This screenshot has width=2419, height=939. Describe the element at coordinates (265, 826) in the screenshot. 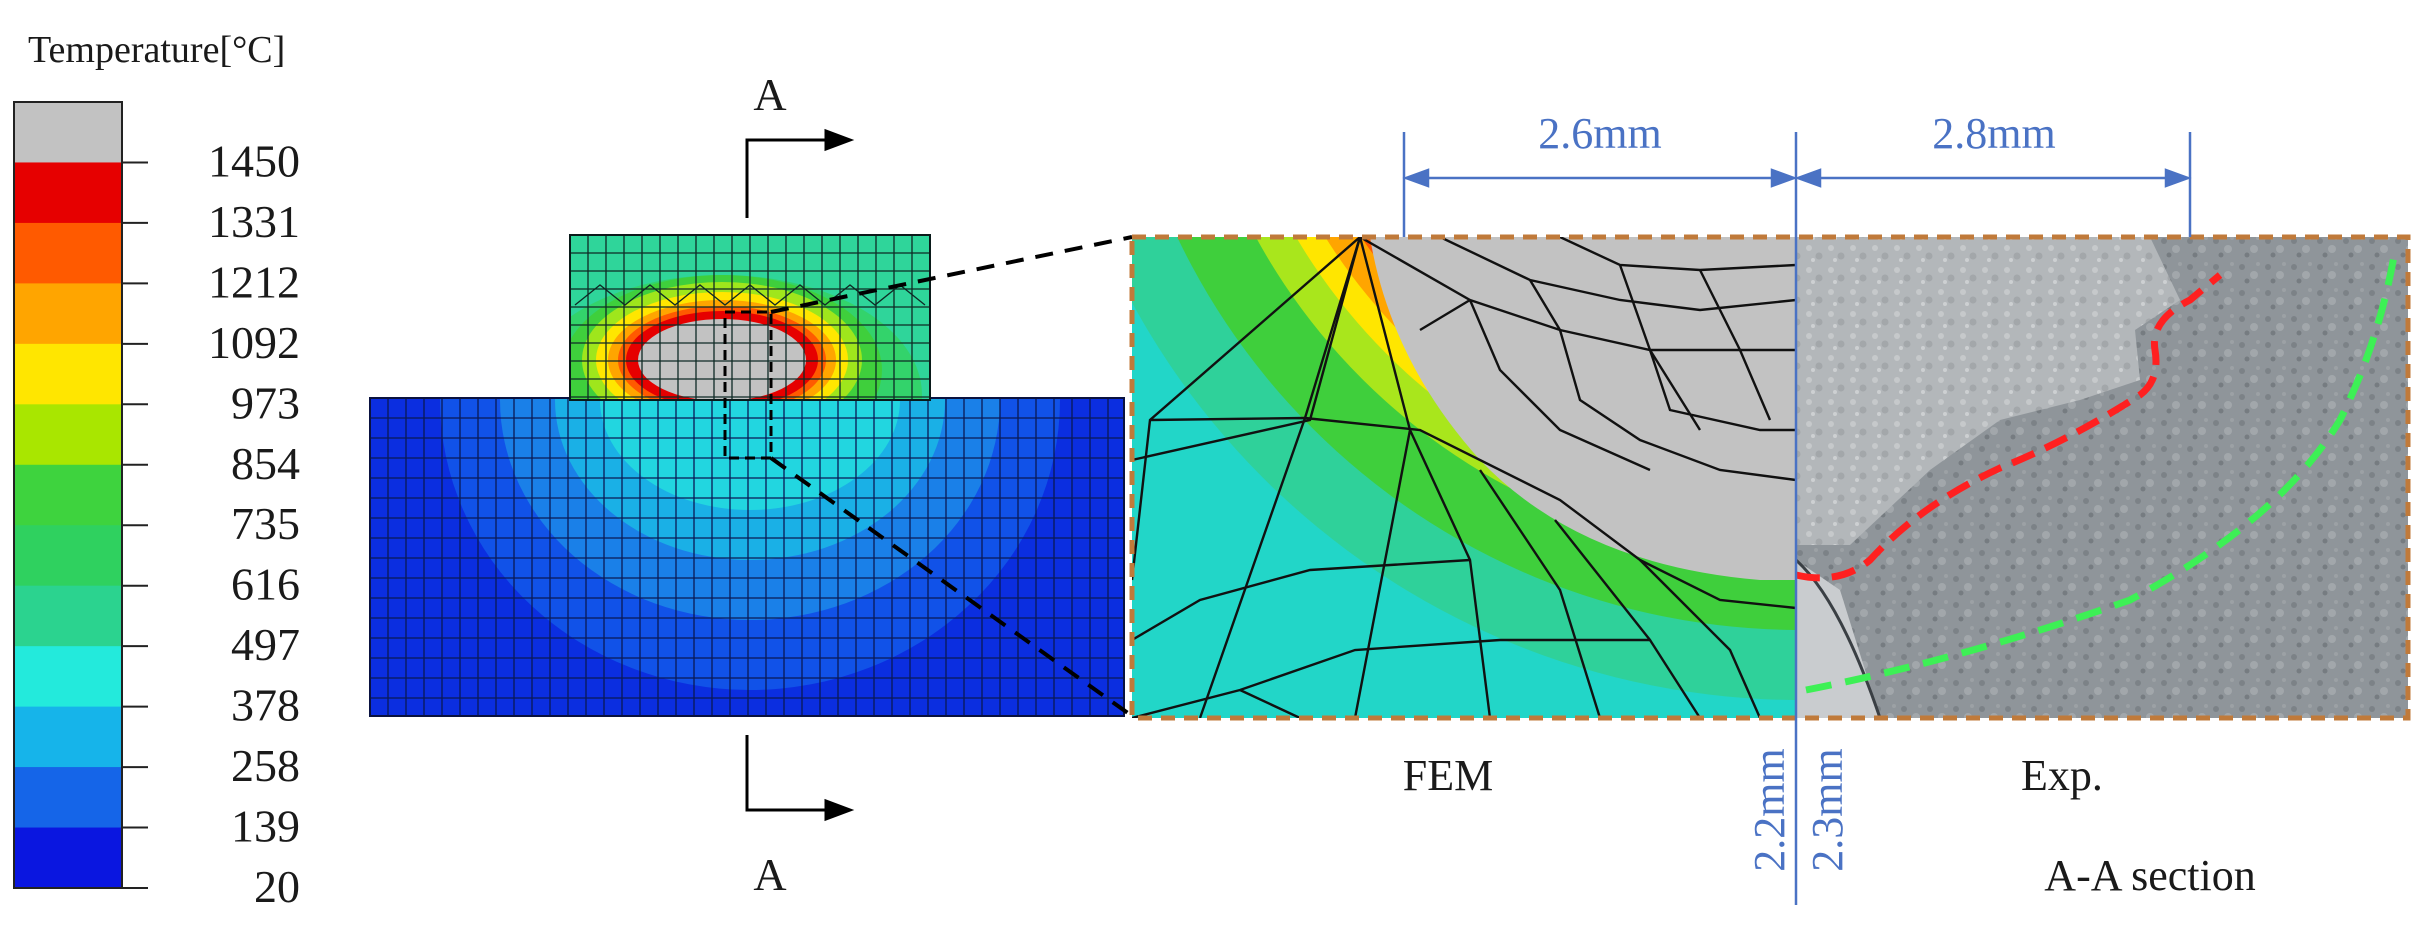

I see `legend-tick-label: 139` at that location.